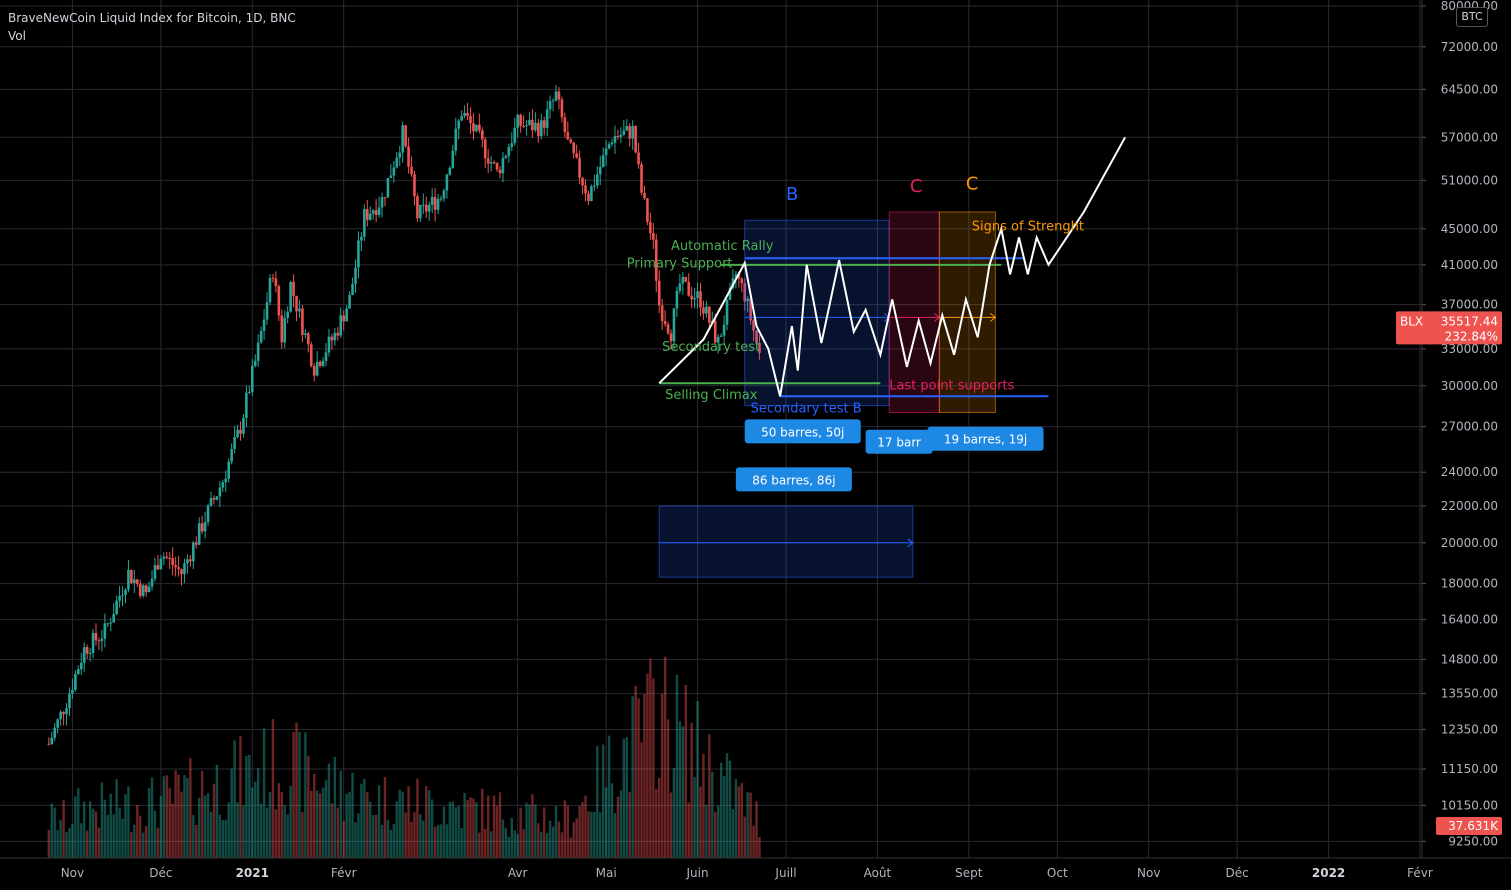 The height and width of the screenshot is (890, 1511). What do you see at coordinates (17, 36) in the screenshot?
I see `volume-indicator-label: Vol` at bounding box center [17, 36].